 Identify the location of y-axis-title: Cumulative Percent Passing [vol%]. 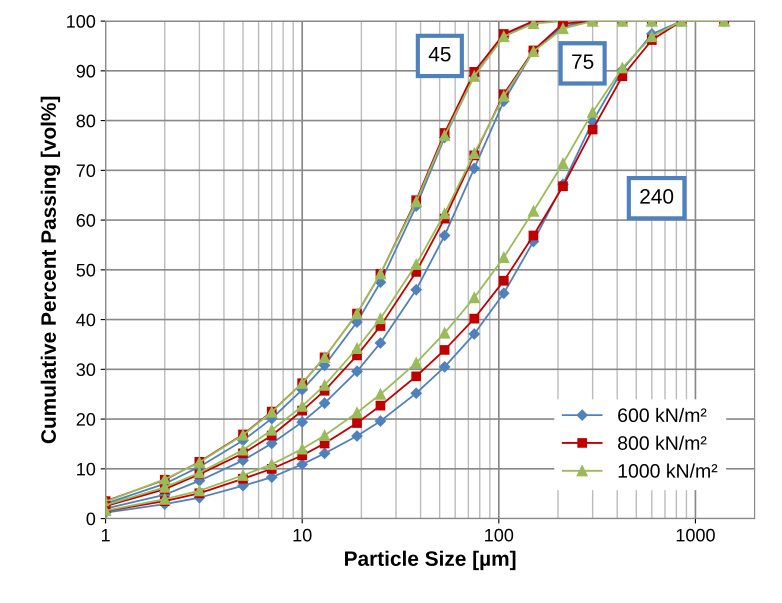
(50, 270).